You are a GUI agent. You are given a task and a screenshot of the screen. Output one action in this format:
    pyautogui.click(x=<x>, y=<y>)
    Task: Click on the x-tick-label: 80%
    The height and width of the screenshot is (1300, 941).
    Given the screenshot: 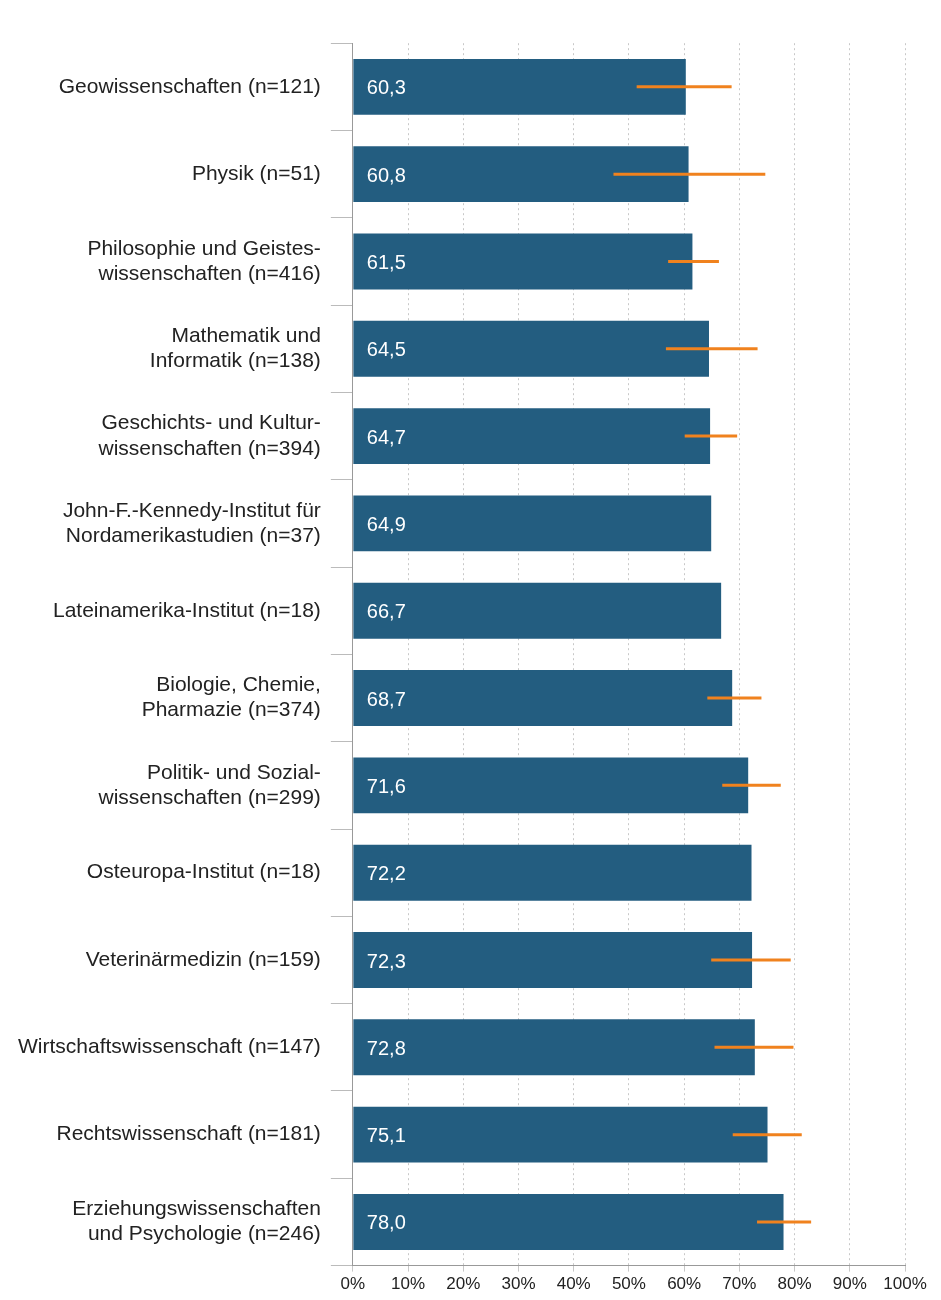 What is the action you would take?
    pyautogui.click(x=794, y=1284)
    